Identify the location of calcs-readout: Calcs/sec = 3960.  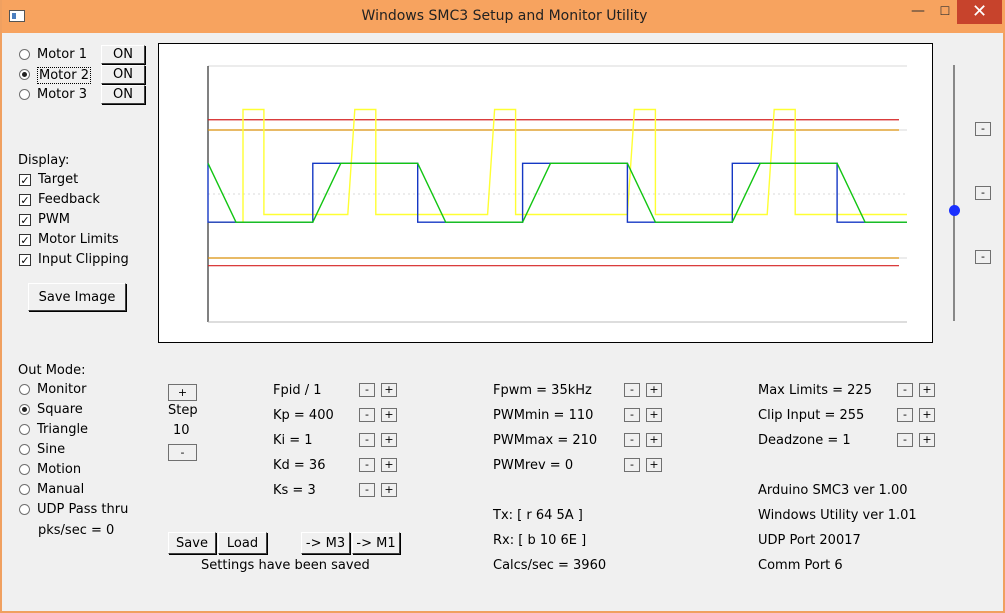
(550, 565).